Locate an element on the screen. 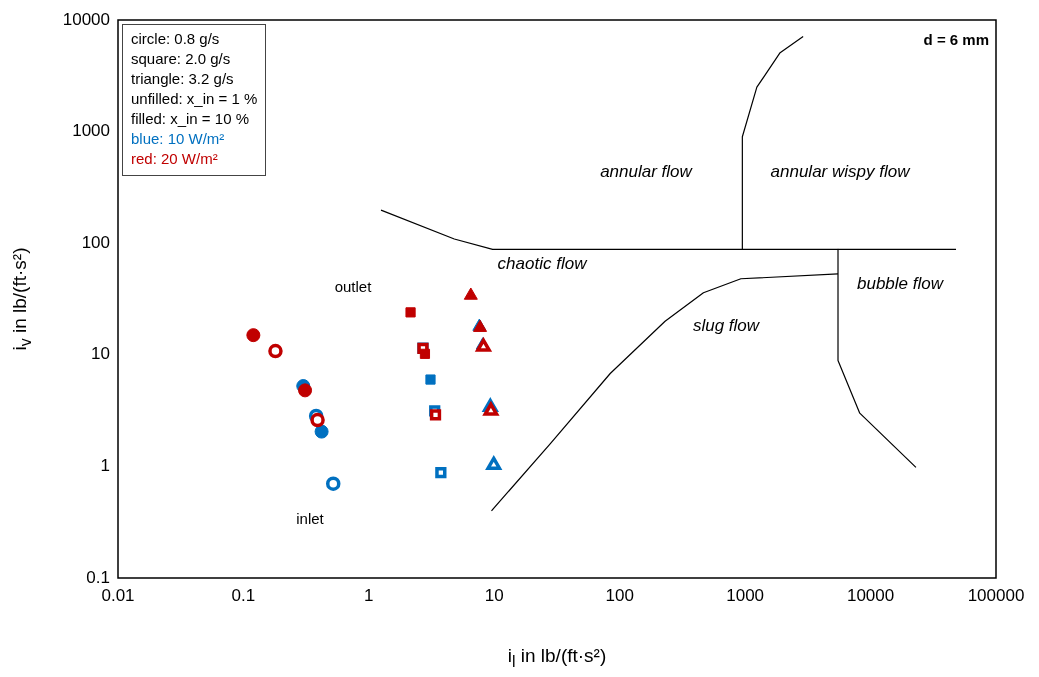 The image size is (1039, 677). x-tick-label: 1000 is located at coordinates (745, 595).